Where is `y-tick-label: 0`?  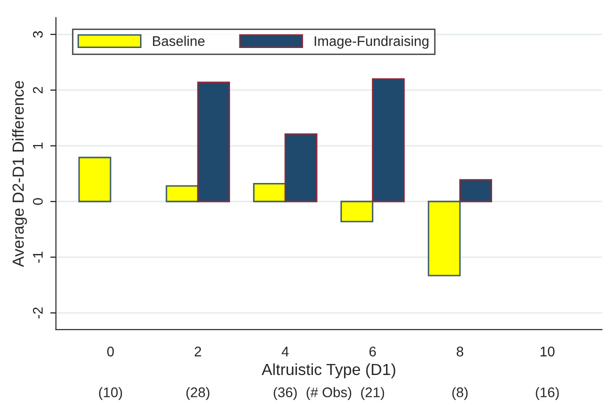 y-tick-label: 0 is located at coordinates (37, 201).